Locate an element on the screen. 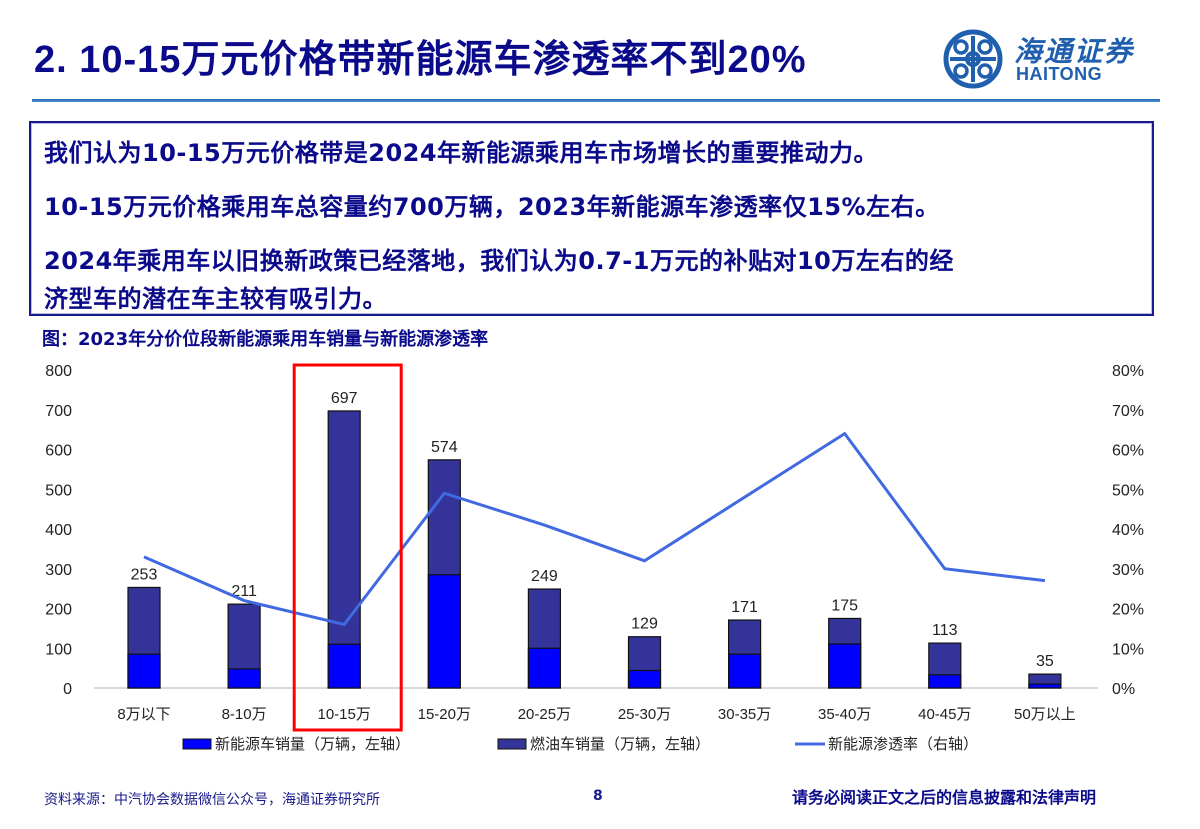  haitong-knot-icon is located at coordinates (973, 59).